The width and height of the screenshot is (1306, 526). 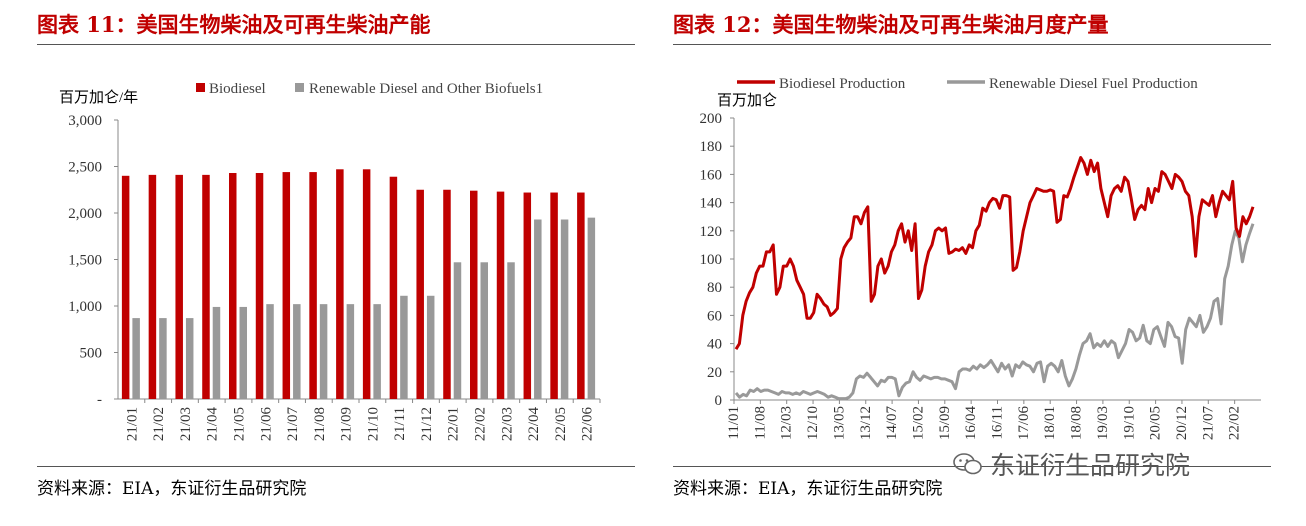 I want to click on y-tick-label: 180, so click(x=711, y=147).